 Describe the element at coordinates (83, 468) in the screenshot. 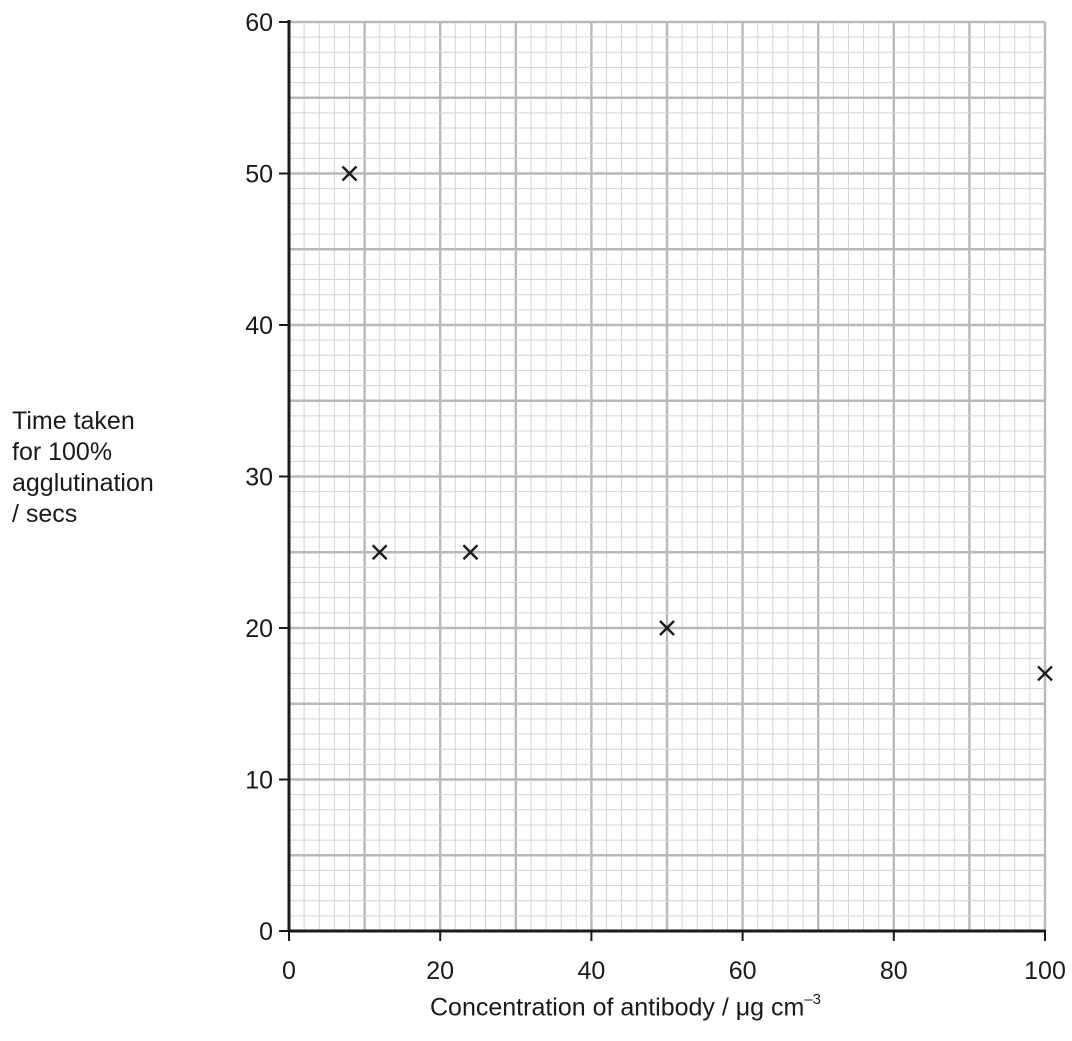

I see `y-axis-label: Time taken for 100% agglutination / secs` at that location.